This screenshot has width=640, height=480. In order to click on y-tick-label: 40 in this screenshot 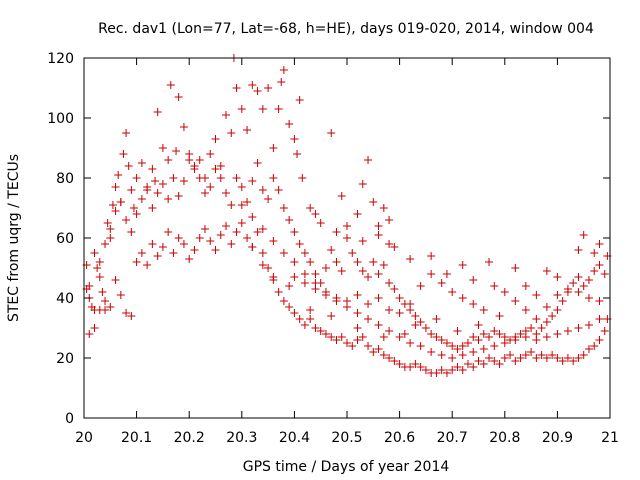, I will do `click(65, 299)`.